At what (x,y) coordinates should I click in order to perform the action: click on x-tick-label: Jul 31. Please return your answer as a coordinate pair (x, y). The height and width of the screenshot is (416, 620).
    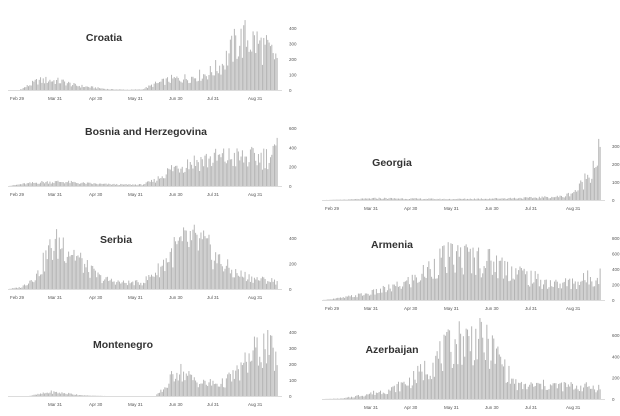
    Looking at the image, I should click on (213, 194).